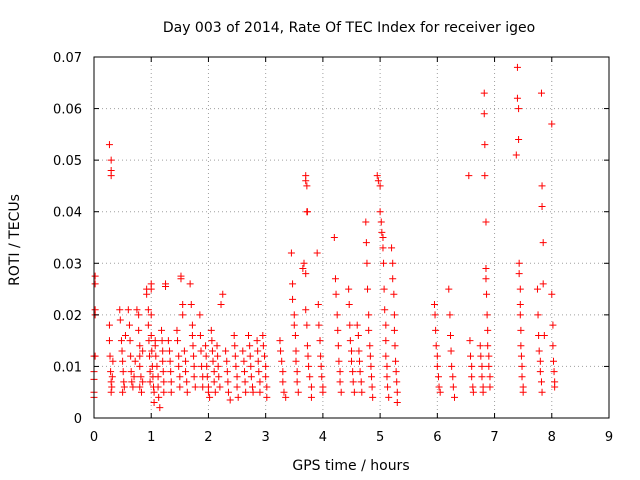  What do you see at coordinates (67, 161) in the screenshot?
I see `y-tick-label: 0.05` at bounding box center [67, 161].